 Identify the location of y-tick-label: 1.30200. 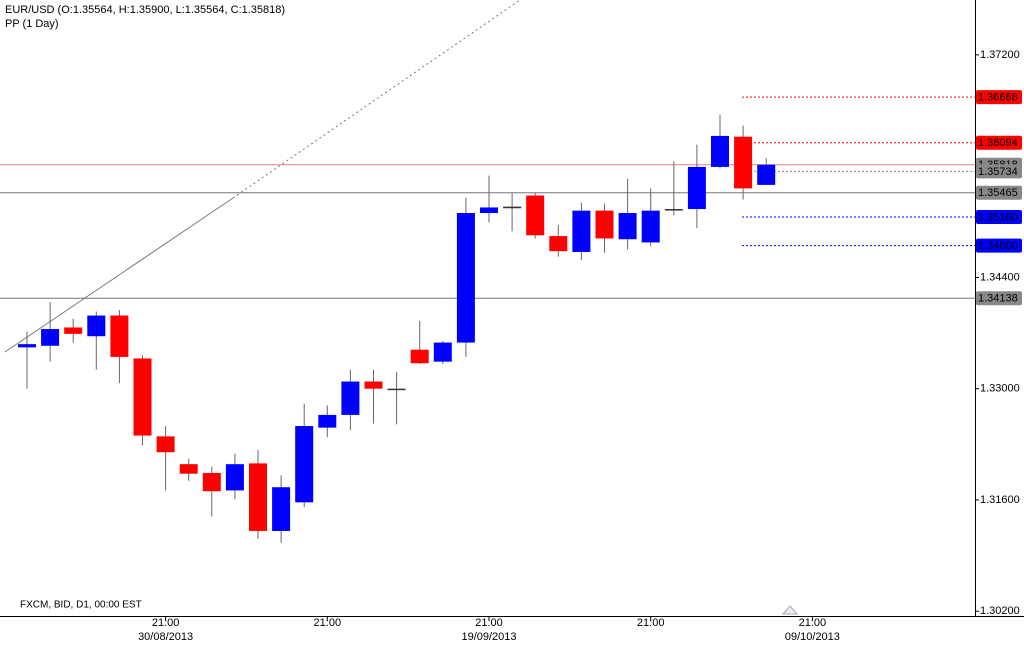
(1000, 611).